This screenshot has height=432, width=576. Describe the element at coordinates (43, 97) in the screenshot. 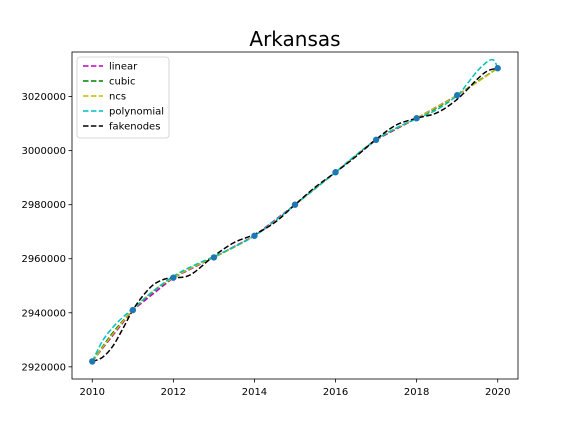

I see `y-tick-label: 3020000` at that location.